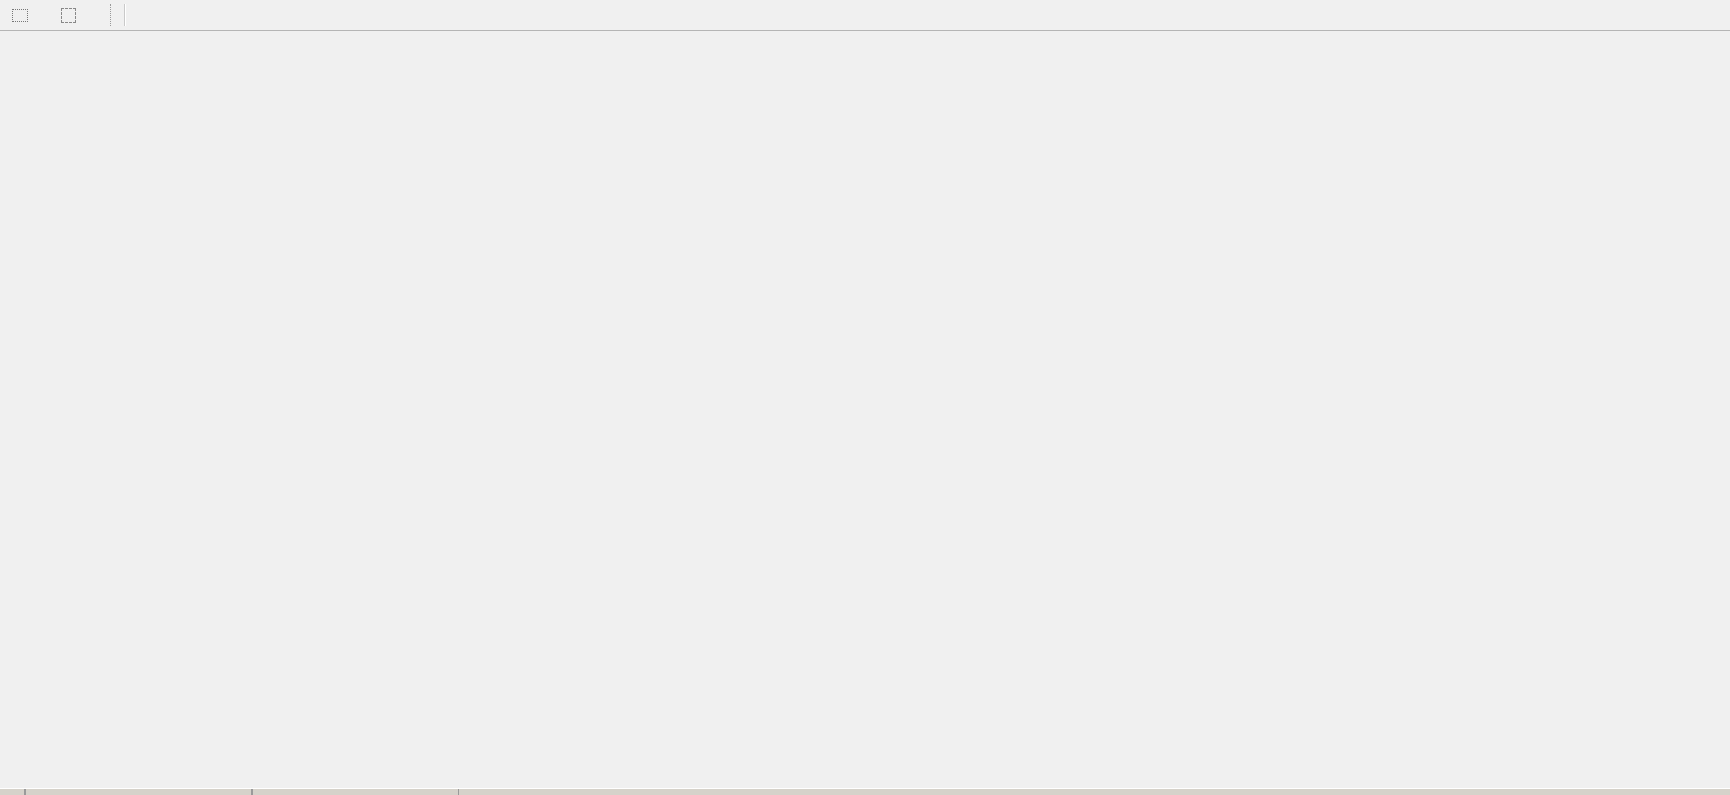 The height and width of the screenshot is (795, 1730). I want to click on indicator-grid-icon, so click(20, 15).